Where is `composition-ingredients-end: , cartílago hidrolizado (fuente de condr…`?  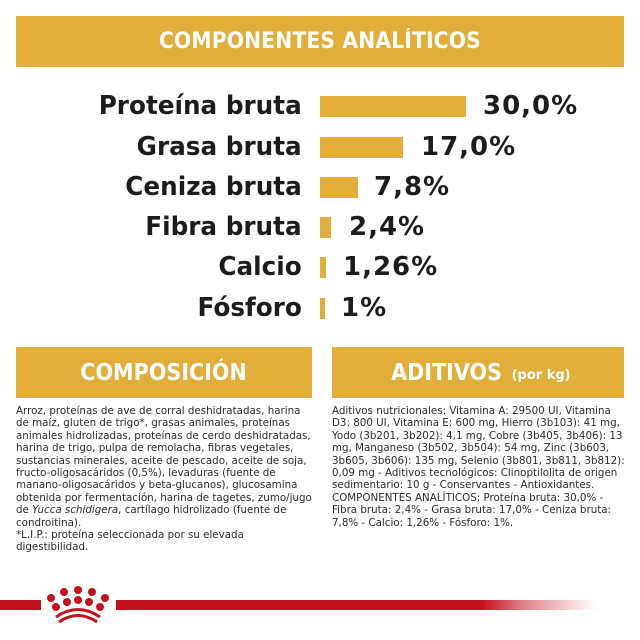
composition-ingredients-end: , cartílago hidrolizado (fuente de condr… is located at coordinates (151, 516).